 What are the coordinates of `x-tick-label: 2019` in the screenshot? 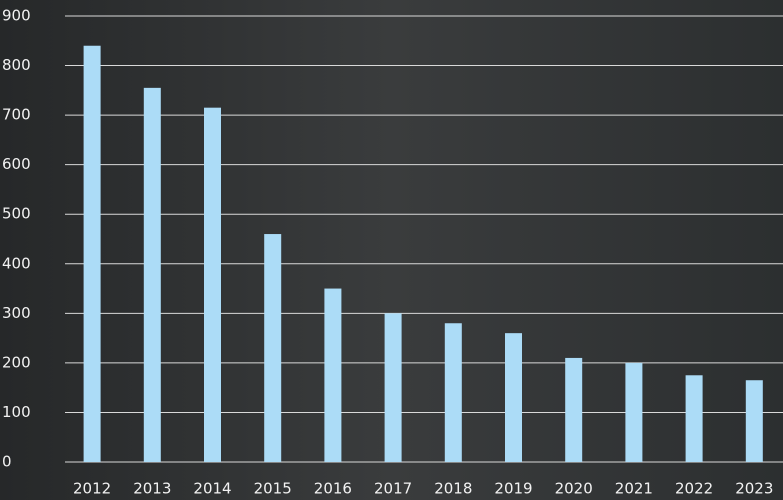 It's located at (513, 489).